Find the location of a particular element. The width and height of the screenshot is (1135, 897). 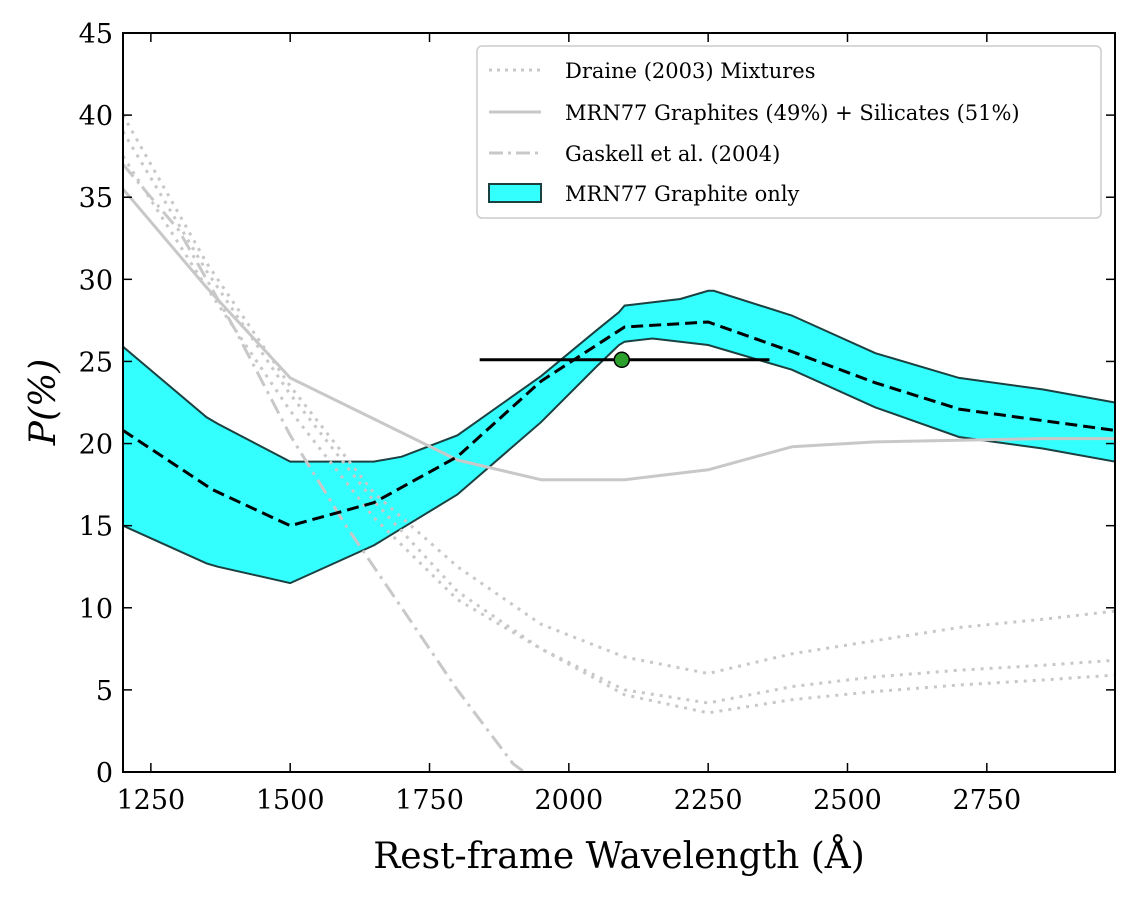

x-tick-label-2500: 2500 is located at coordinates (847, 800).